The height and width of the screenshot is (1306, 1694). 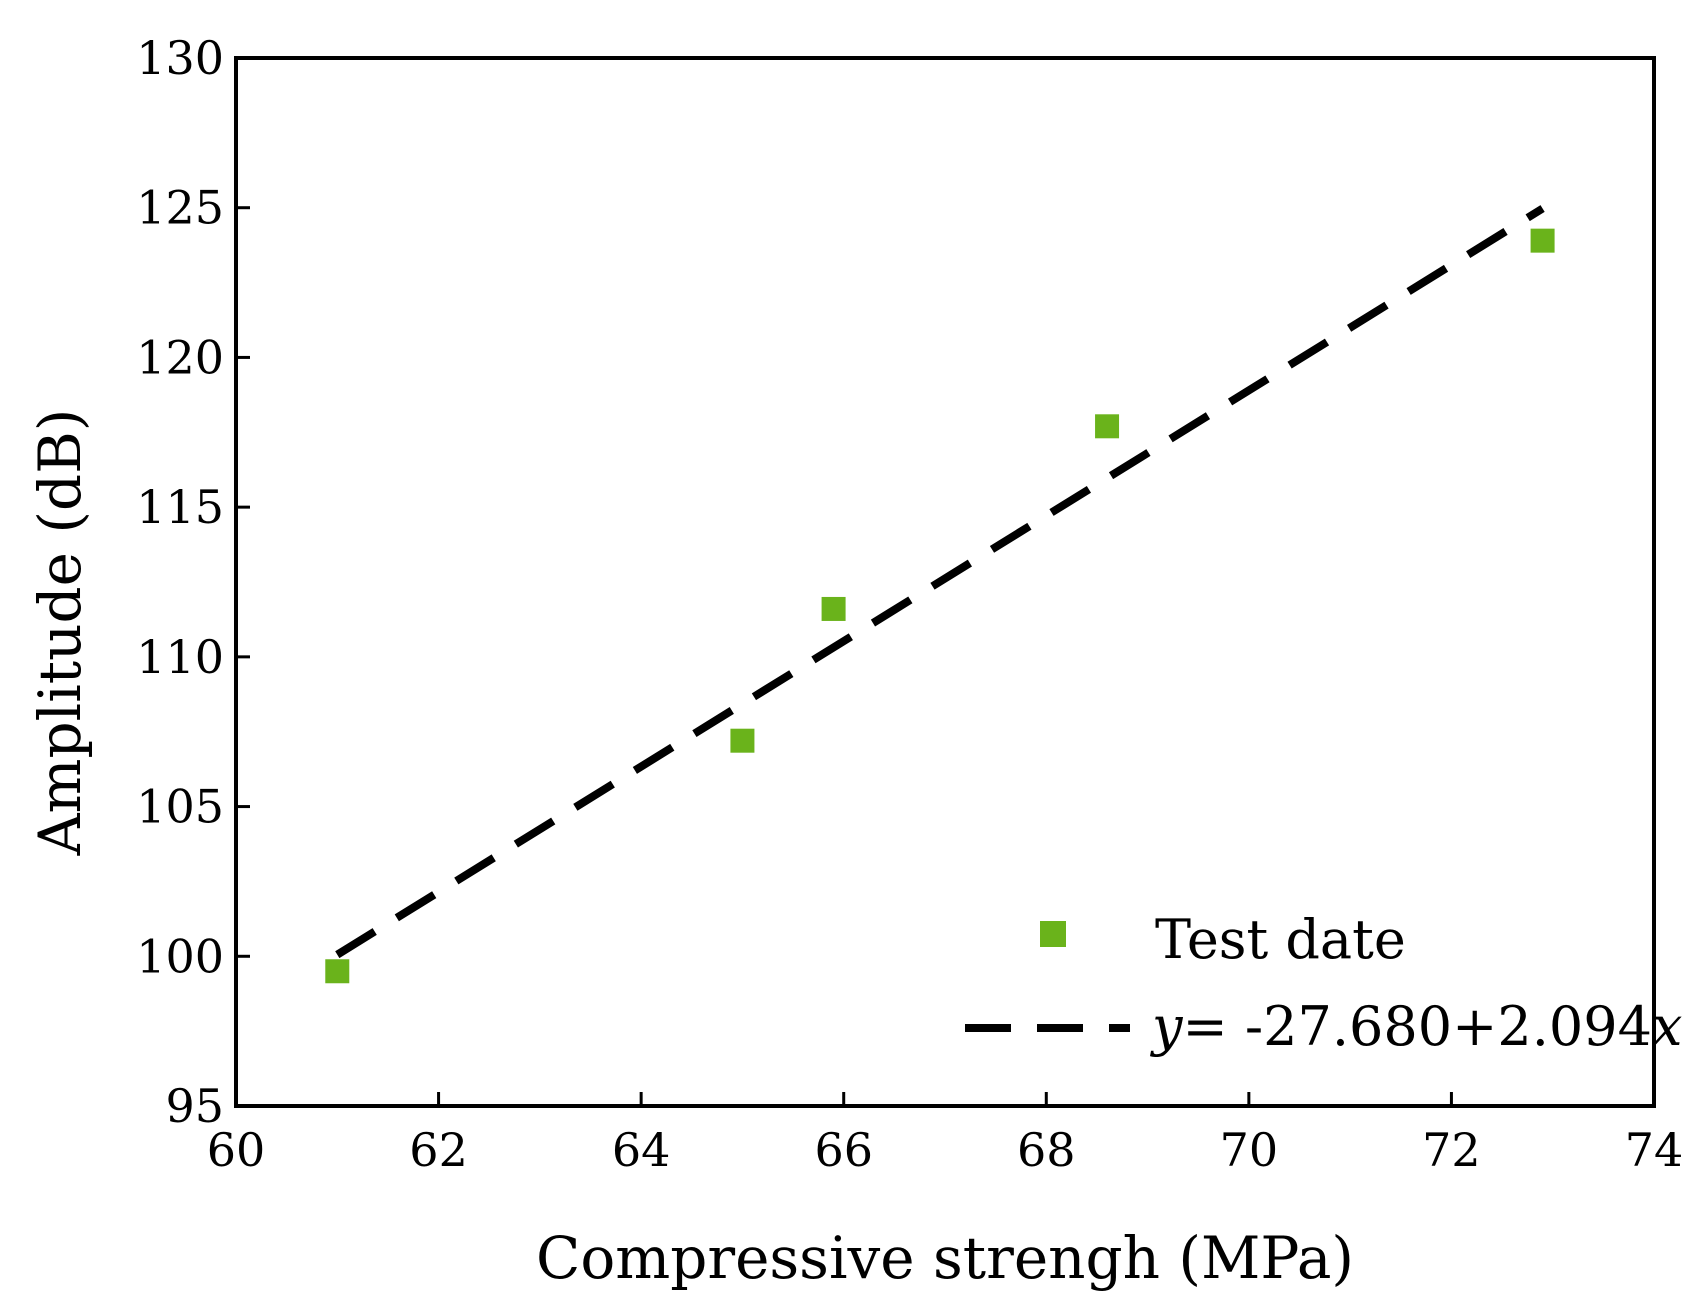 What do you see at coordinates (180, 956) in the screenshot?
I see `y-tick-label: 100` at bounding box center [180, 956].